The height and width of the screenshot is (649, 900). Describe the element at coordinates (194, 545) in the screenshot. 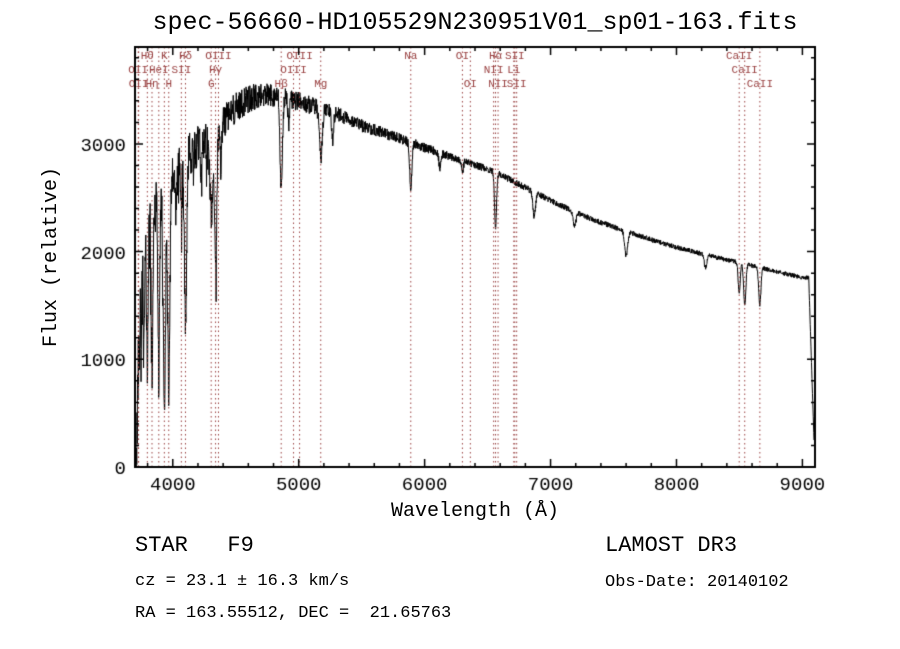

I see `object-class-label: STAR F9` at that location.